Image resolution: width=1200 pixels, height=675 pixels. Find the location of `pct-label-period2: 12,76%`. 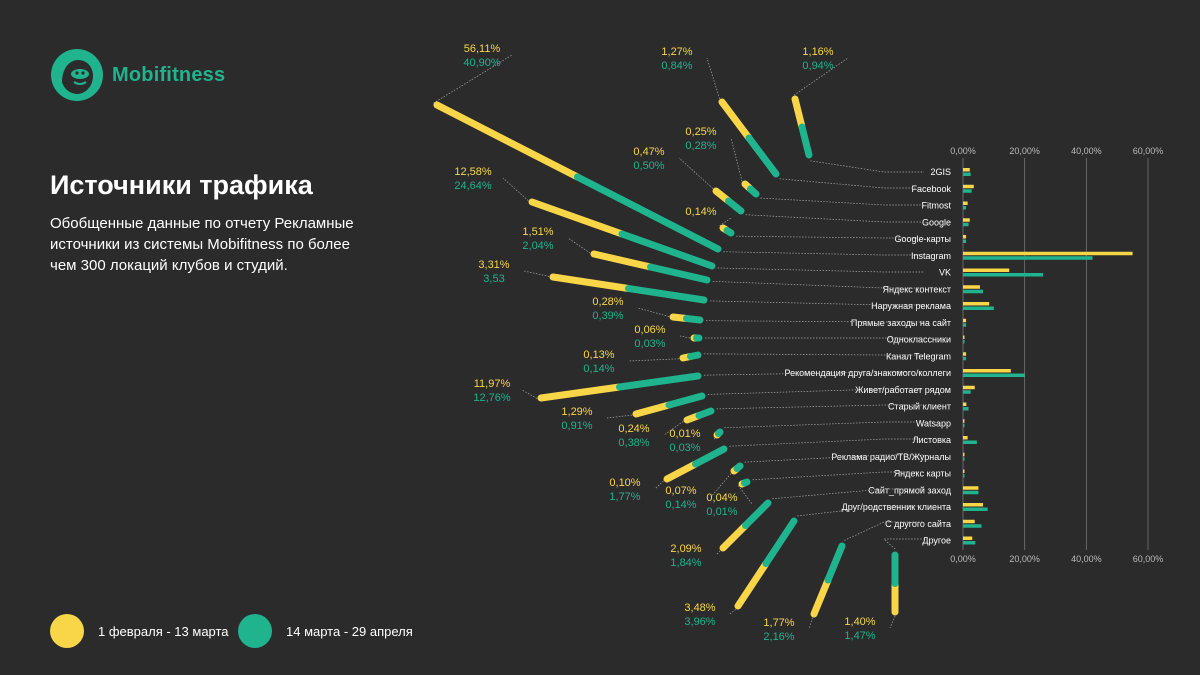

pct-label-period2: 12,76% is located at coordinates (492, 398).